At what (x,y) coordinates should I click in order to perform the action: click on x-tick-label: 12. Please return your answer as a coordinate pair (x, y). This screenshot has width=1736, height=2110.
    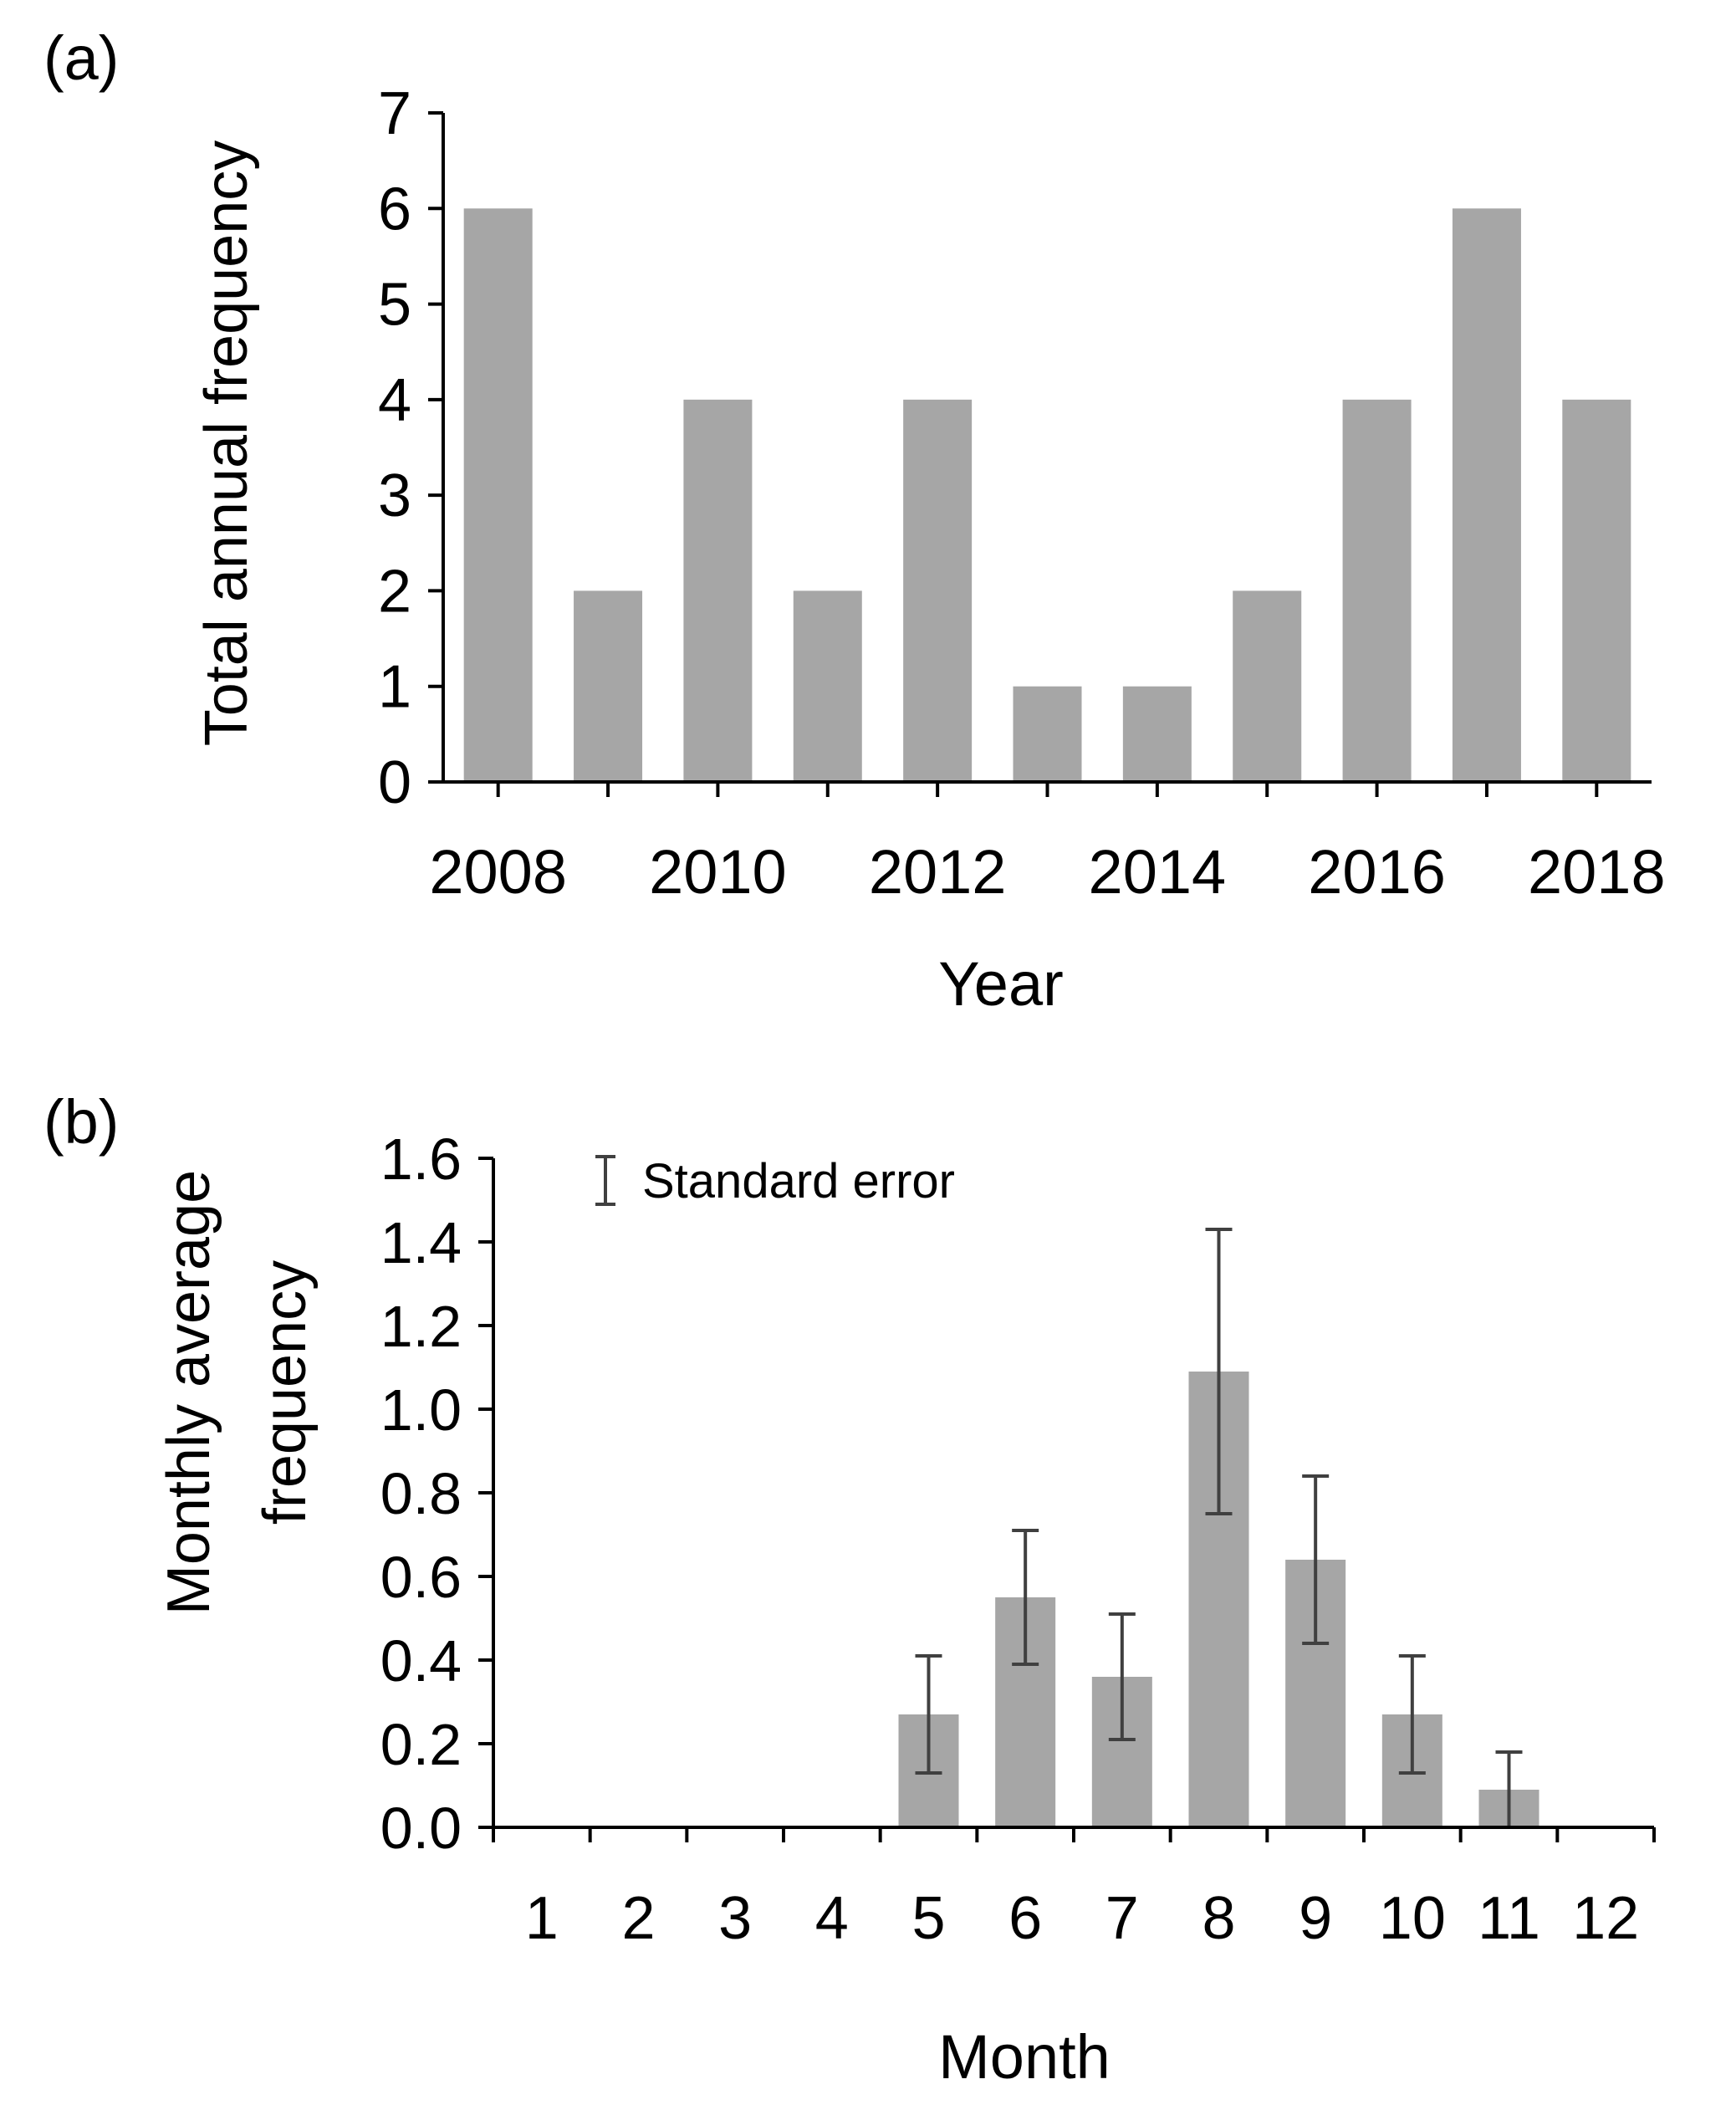
    Looking at the image, I should click on (1605, 1919).